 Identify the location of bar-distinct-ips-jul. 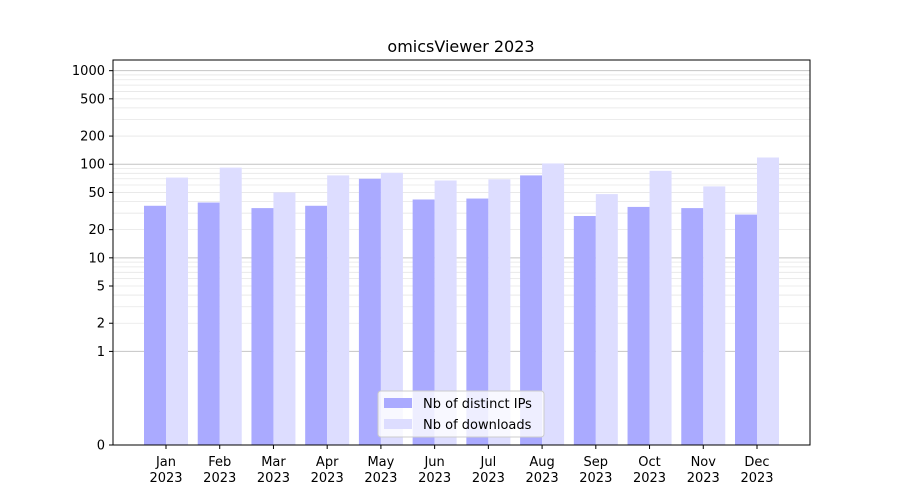
(477, 321).